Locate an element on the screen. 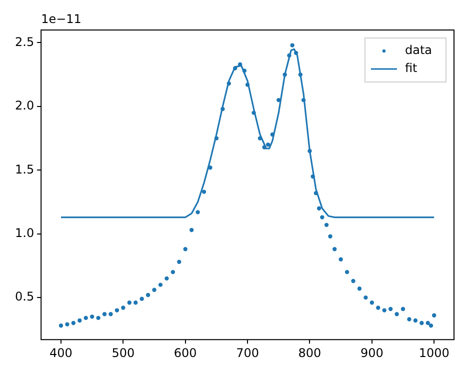  y-tick-label: 2.5 is located at coordinates (24, 41).